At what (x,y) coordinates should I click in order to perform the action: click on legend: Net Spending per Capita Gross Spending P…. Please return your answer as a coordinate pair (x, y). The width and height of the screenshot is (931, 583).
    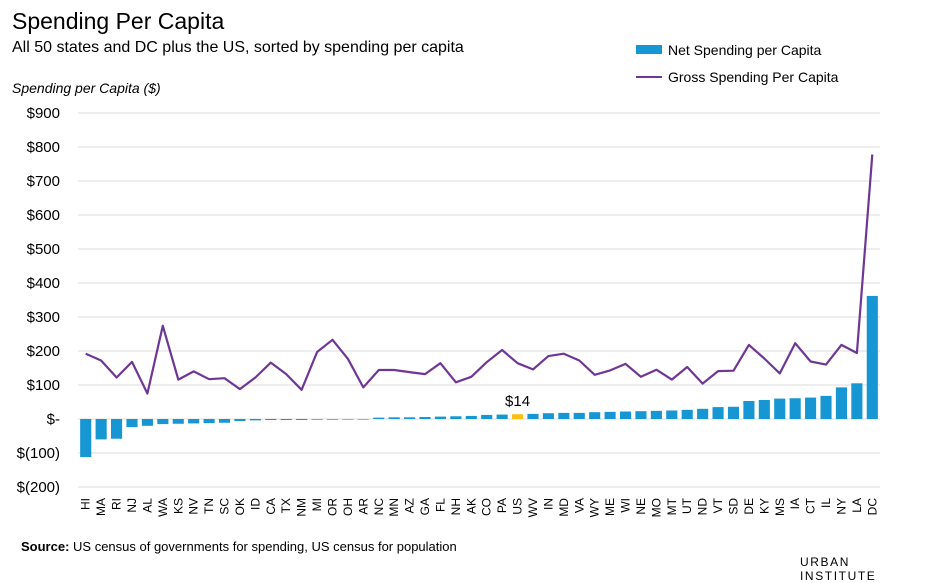
    Looking at the image, I should click on (737, 63).